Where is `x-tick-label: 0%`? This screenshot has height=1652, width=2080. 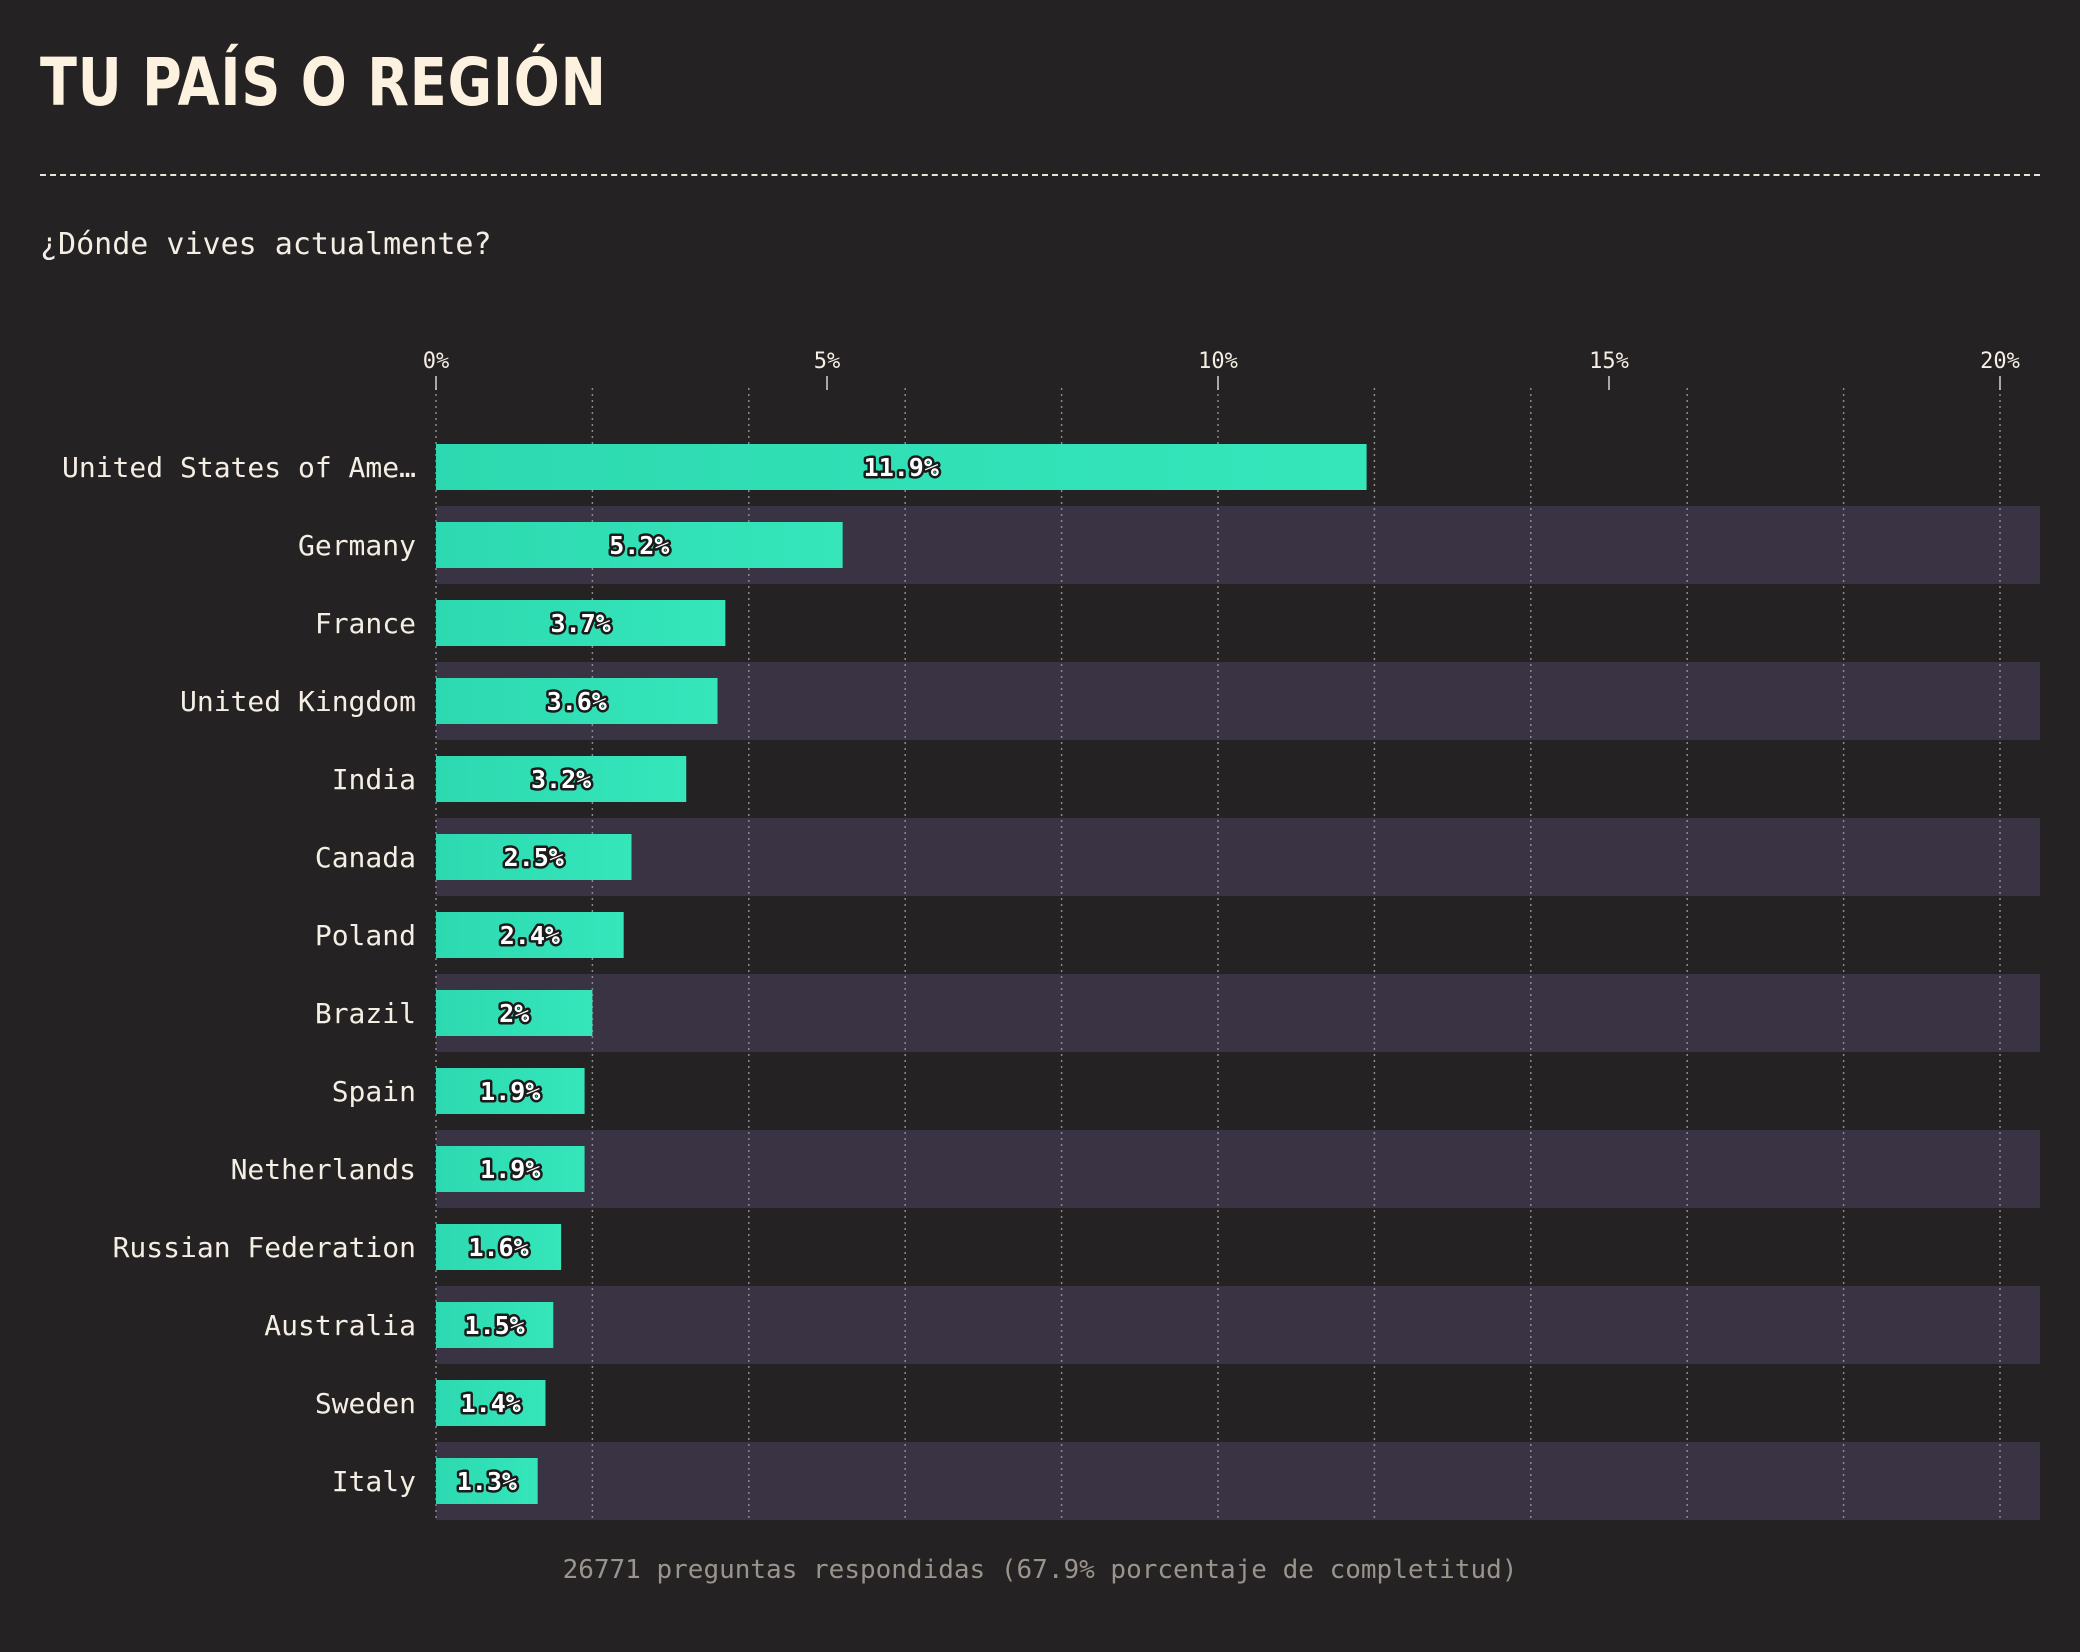
x-tick-label: 0% is located at coordinates (436, 361).